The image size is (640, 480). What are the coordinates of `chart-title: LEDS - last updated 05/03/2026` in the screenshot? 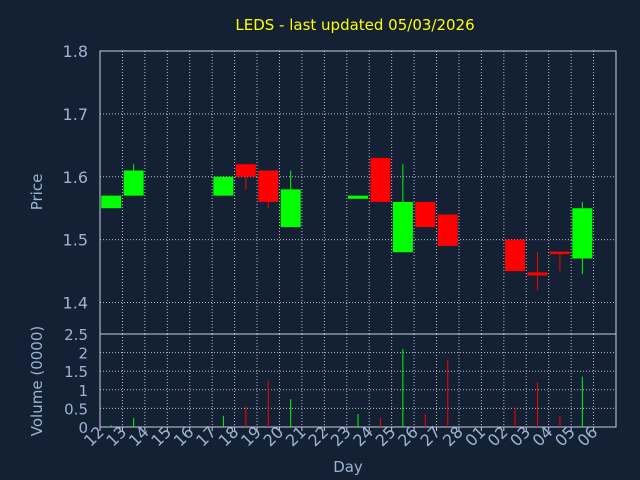 It's located at (354, 25).